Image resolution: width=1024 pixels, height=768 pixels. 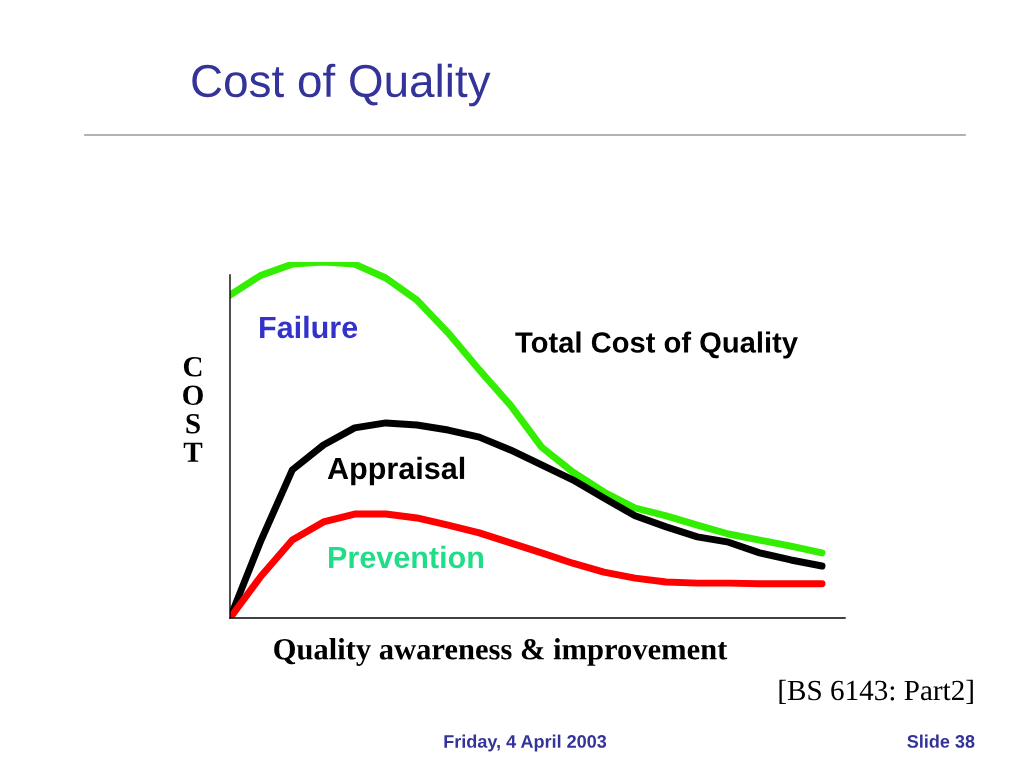 I want to click on annotation: Appraisal, so click(x=396, y=471).